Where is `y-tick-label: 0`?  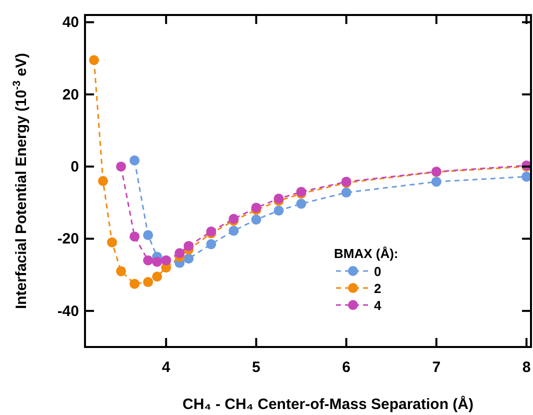 y-tick-label: 0 is located at coordinates (74, 167).